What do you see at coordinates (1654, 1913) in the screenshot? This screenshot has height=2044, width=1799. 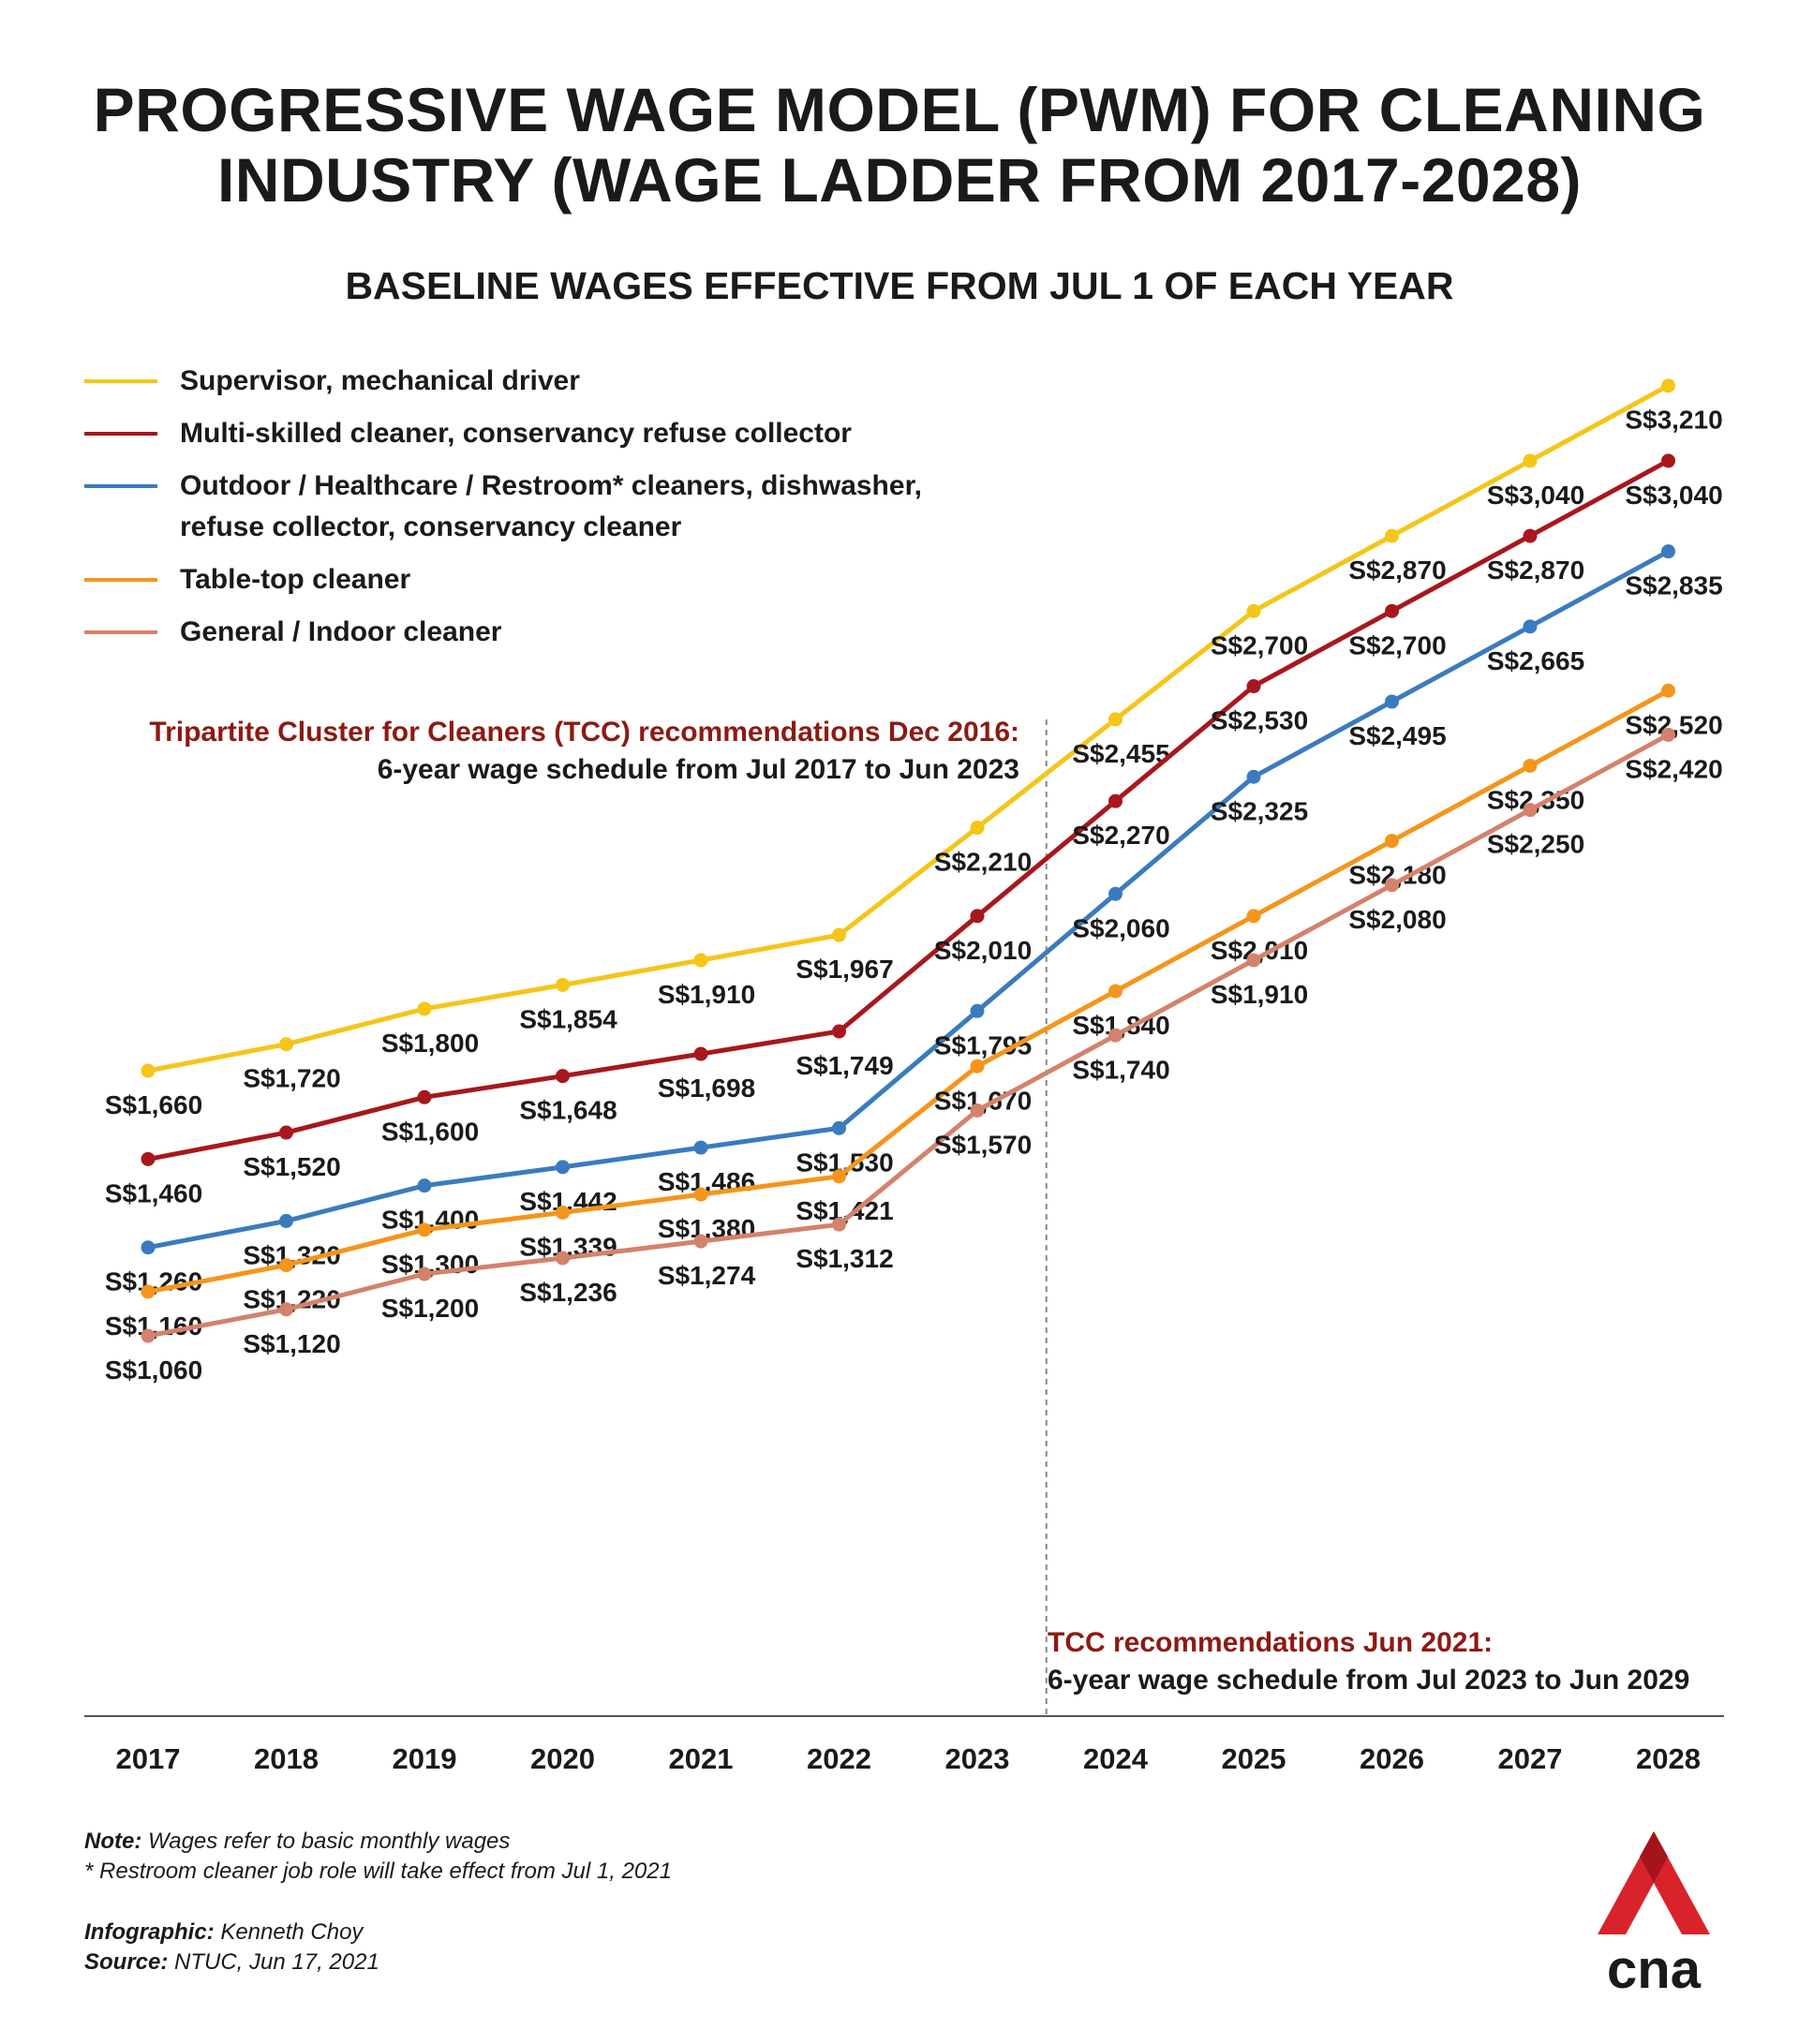 I see `cna-logo: cna` at bounding box center [1654, 1913].